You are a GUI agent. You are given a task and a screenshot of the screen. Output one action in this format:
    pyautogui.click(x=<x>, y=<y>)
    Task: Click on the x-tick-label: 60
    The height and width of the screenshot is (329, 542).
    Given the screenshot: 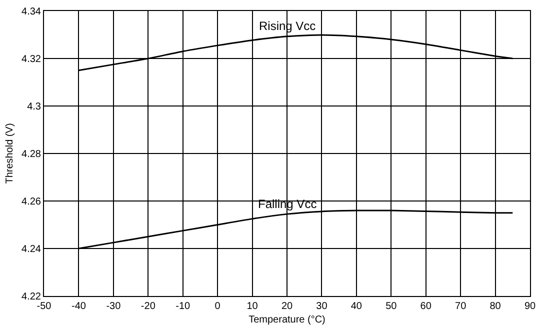 What is the action you would take?
    pyautogui.click(x=426, y=306)
    